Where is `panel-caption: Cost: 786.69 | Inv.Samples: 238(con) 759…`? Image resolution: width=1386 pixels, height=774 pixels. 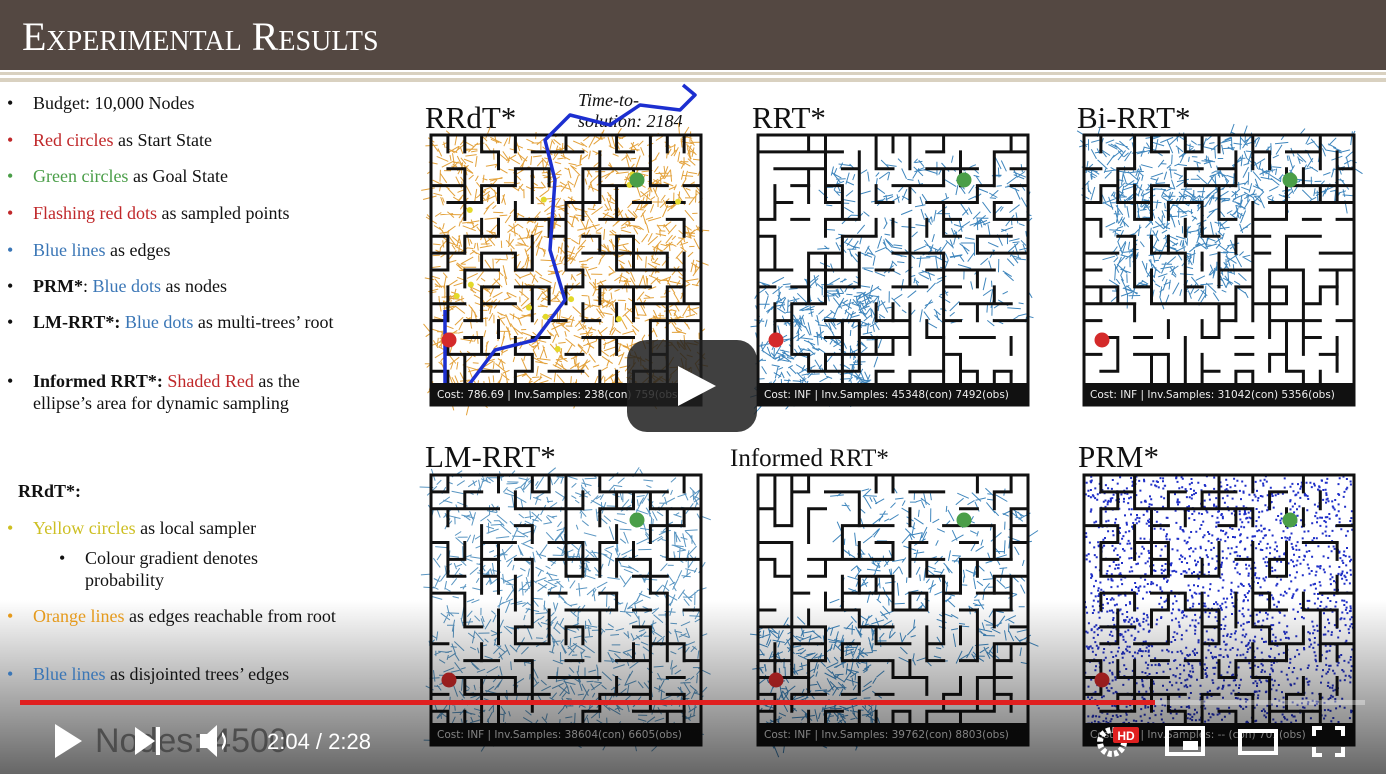
panel-caption: Cost: 786.69 | Inv.Samples: 238(con) 759… is located at coordinates (559, 395).